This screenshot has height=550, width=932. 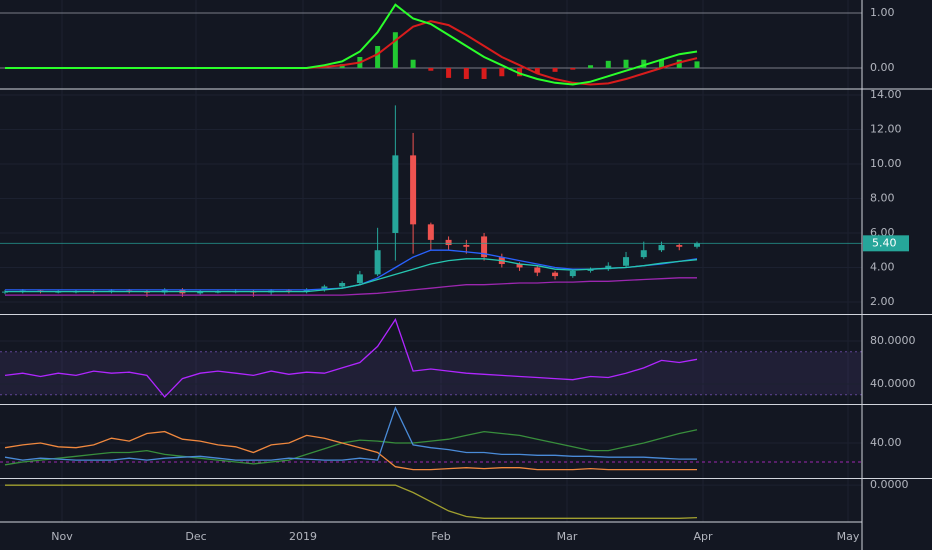 What do you see at coordinates (195, 536) in the screenshot?
I see `x-tick-label: Dec` at bounding box center [195, 536].